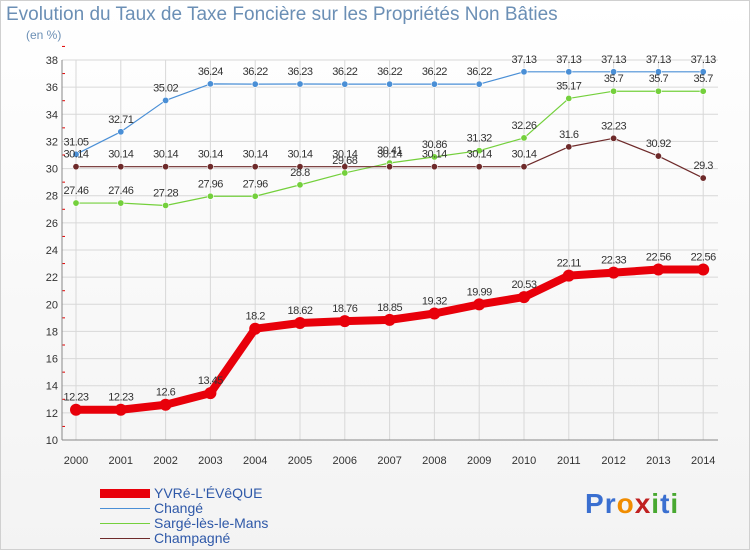 This screenshot has width=750, height=550. What do you see at coordinates (345, 461) in the screenshot?
I see `x-tick-label: 2006` at bounding box center [345, 461].